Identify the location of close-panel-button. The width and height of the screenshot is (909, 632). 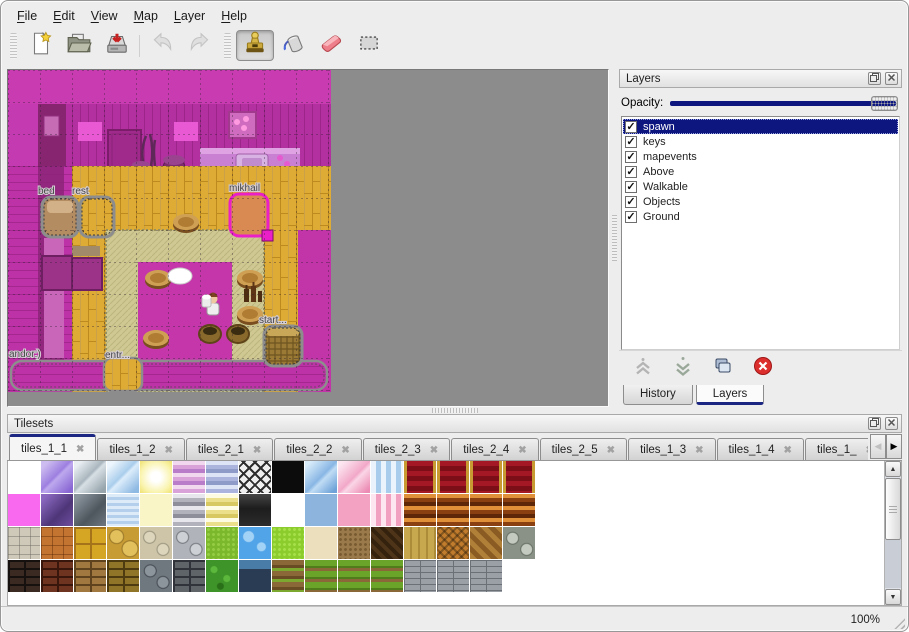
(891, 423).